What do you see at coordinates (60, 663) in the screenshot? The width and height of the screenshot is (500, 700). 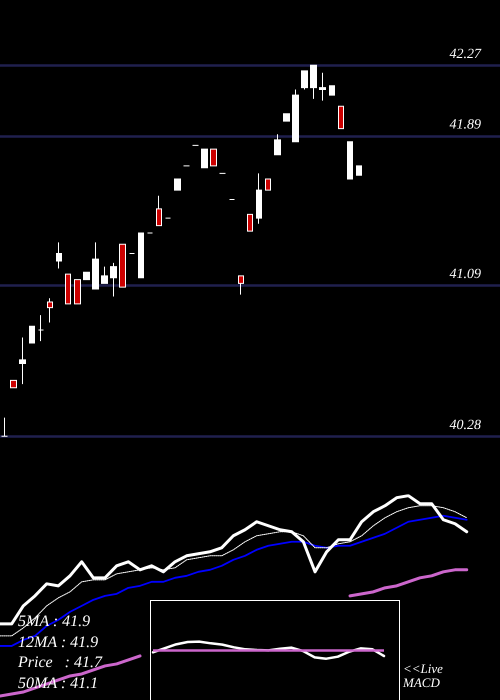 I see `annotation: Price : 41.7` at bounding box center [60, 663].